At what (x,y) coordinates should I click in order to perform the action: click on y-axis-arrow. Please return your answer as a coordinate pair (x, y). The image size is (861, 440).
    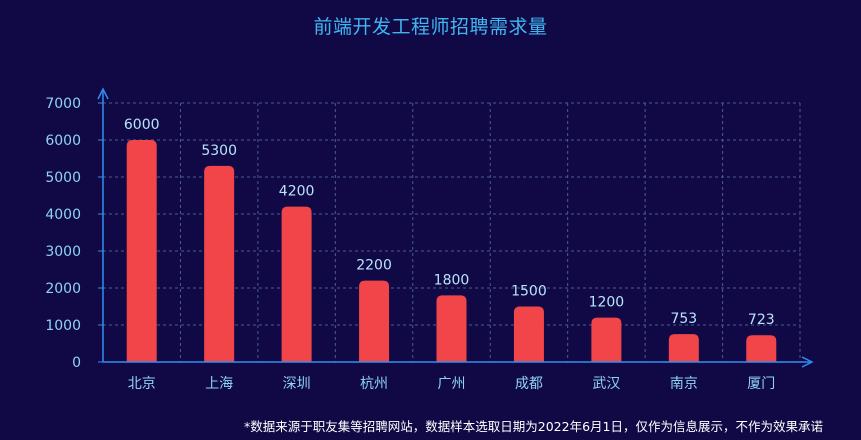
    Looking at the image, I should click on (103, 93).